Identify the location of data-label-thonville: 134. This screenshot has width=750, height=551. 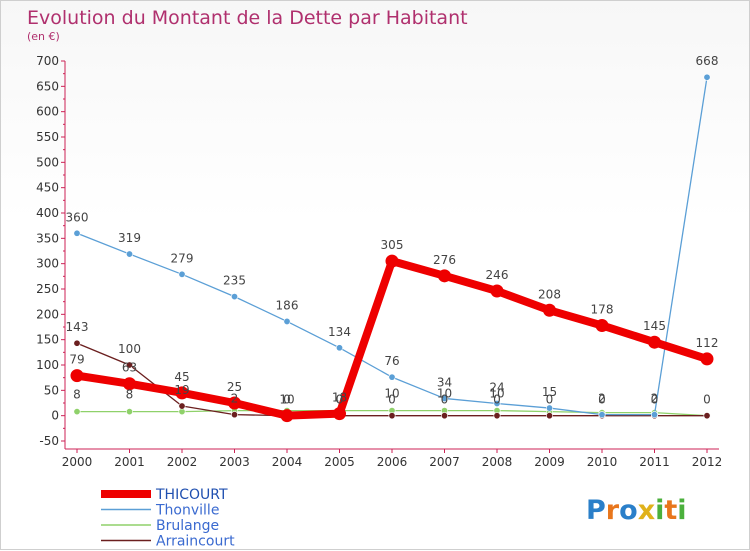
(339, 332).